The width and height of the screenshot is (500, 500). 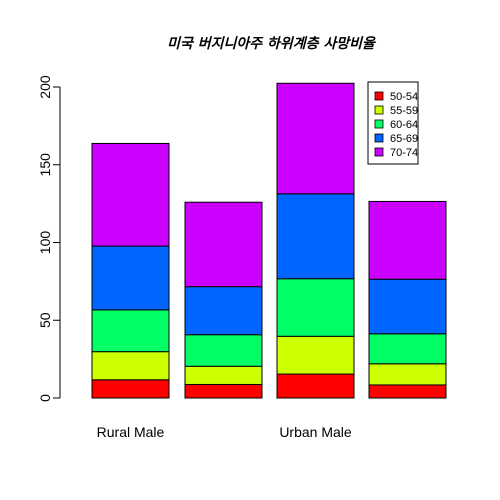 I want to click on y-tick-label: 50, so click(x=45, y=320).